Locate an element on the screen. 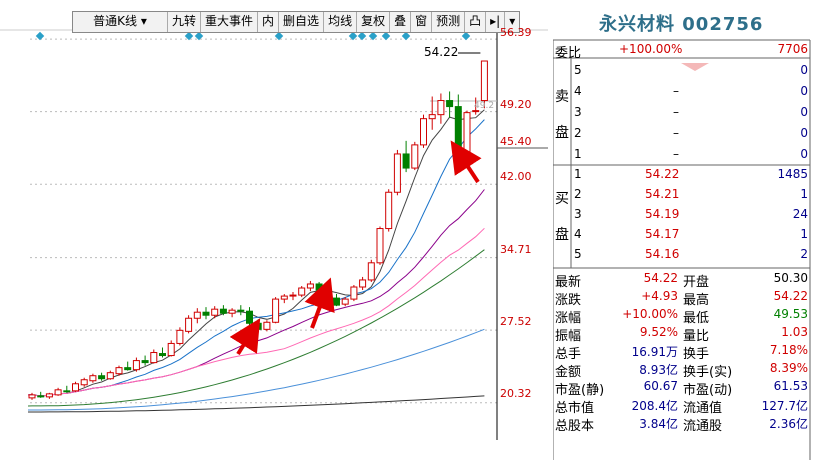 The height and width of the screenshot is (460, 830). sell-row: 1 – 0 is located at coordinates (681, 155).